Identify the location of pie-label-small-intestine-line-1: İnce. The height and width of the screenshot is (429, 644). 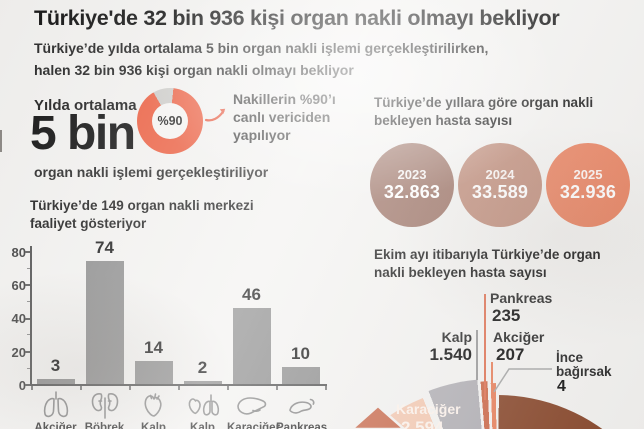
(570, 357).